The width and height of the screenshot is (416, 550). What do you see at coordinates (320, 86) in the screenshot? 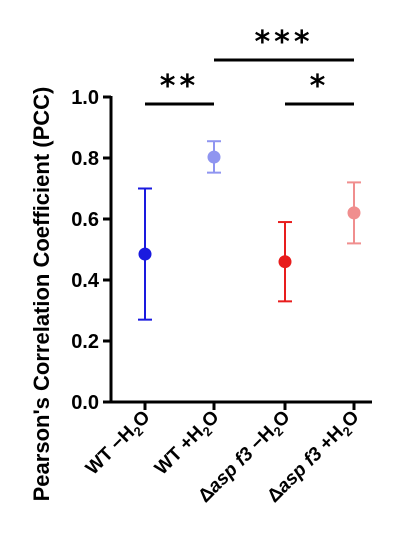
I see `significance-stars: *` at bounding box center [320, 86].